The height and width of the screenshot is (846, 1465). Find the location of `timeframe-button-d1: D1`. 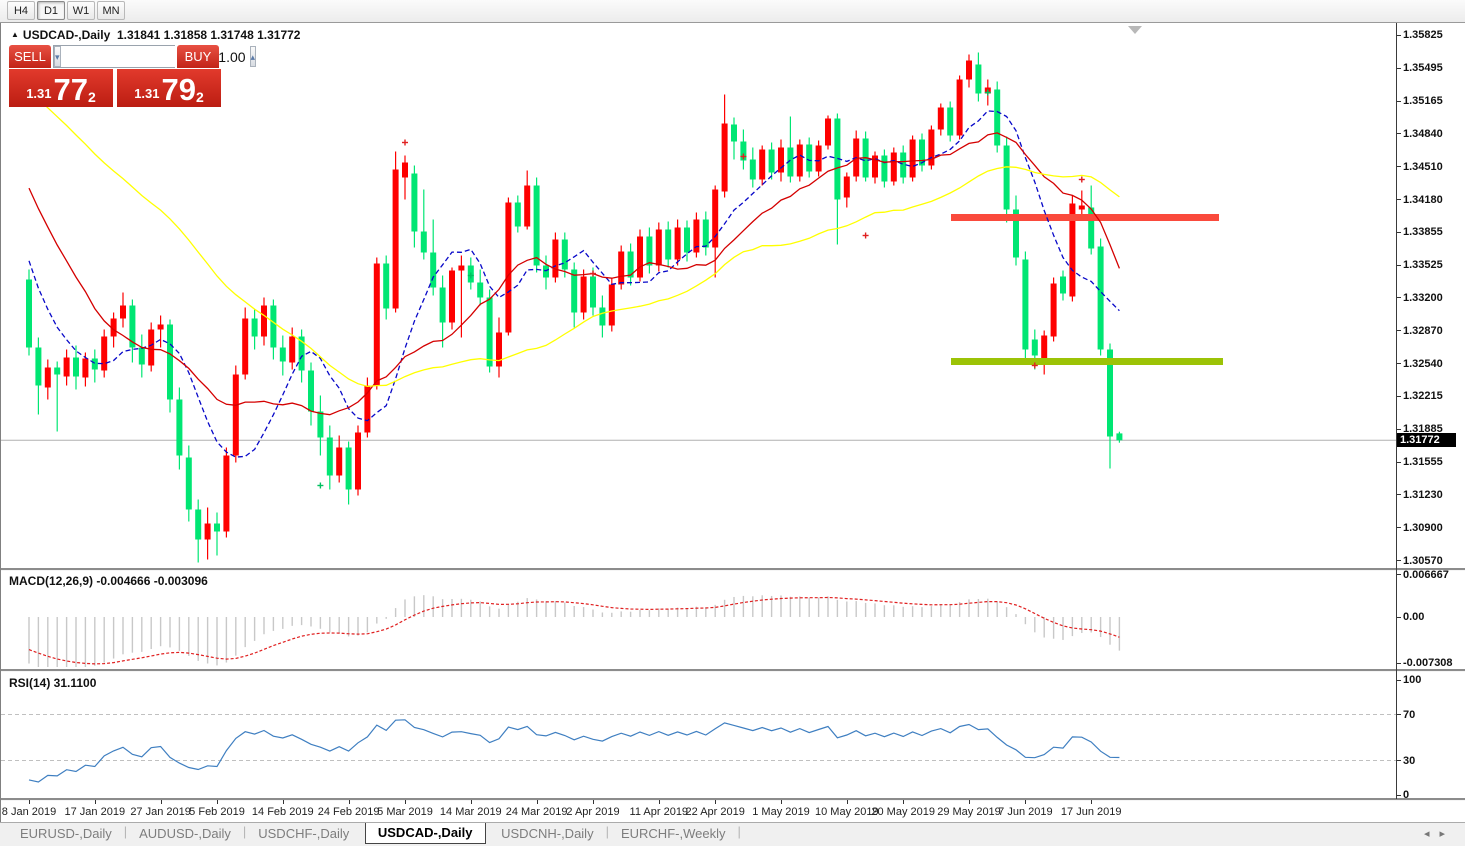

timeframe-button-d1: D1 is located at coordinates (51, 10).